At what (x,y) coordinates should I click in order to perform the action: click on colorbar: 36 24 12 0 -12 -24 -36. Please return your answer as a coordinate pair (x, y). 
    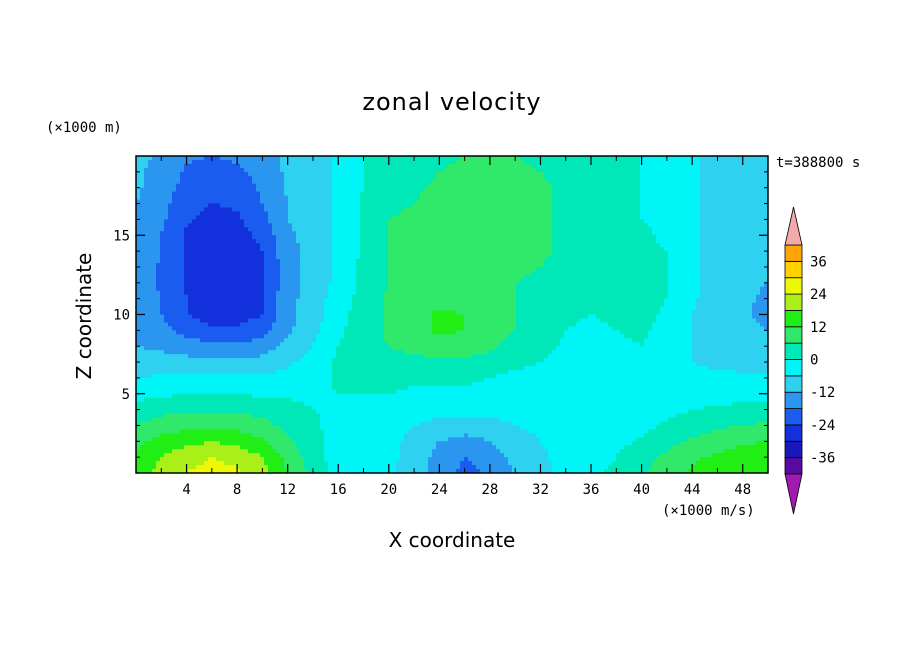
    Looking at the image, I should click on (809, 360).